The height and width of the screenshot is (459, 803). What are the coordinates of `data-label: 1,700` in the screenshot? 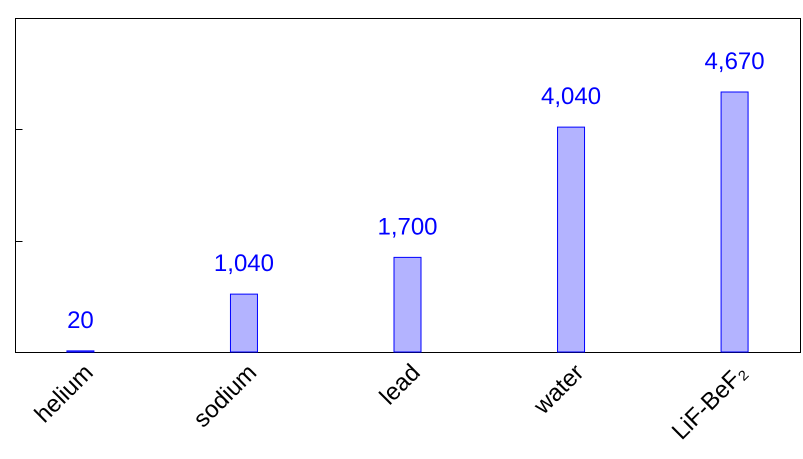 It's located at (407, 226).